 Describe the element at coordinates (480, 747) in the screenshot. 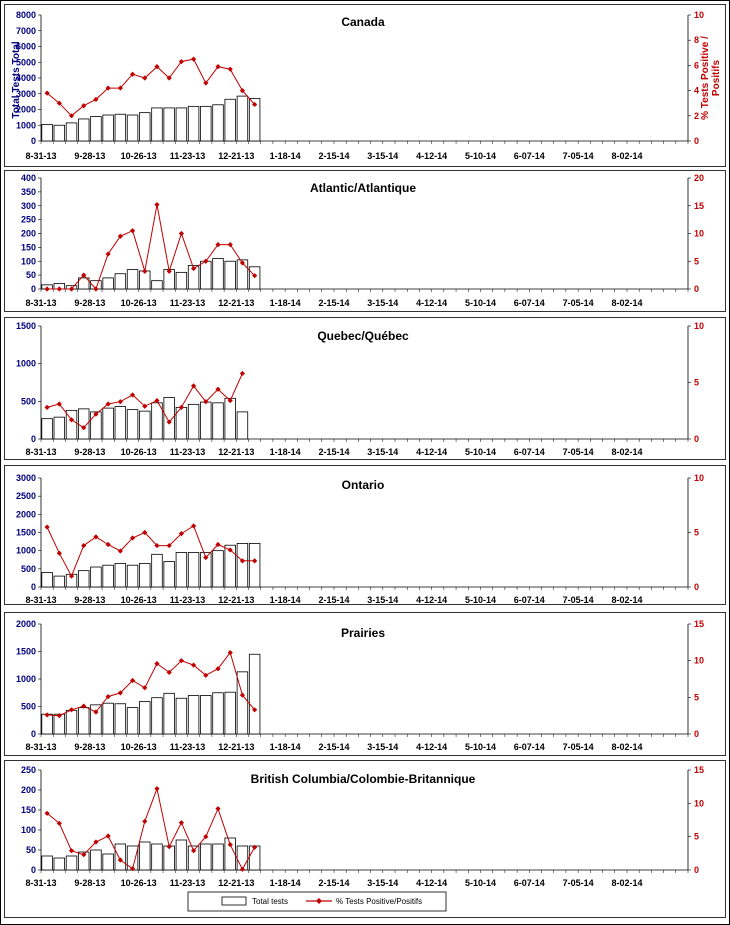

I see `x-tick-label: 5-10-14` at that location.